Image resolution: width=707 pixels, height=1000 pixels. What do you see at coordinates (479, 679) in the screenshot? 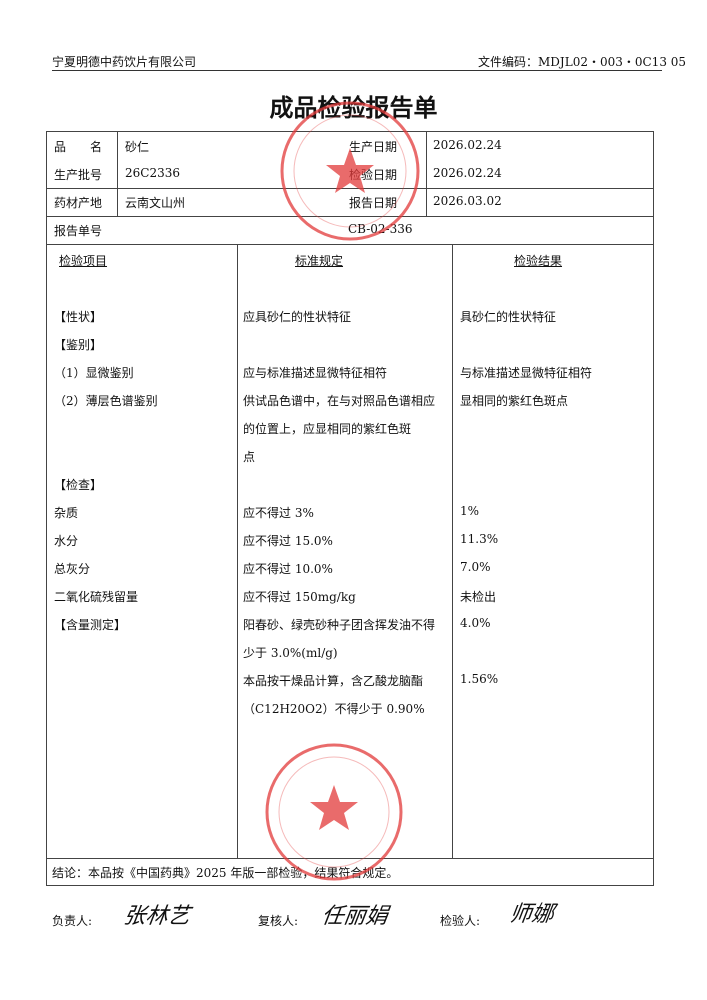
I see `row-result: 1.56%` at bounding box center [479, 679].